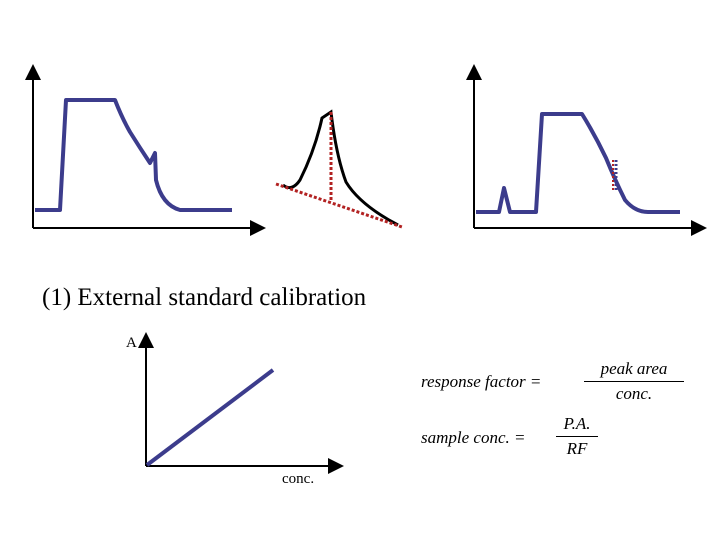 The height and width of the screenshot is (540, 720). I want to click on peak-detail, so click(339, 169).